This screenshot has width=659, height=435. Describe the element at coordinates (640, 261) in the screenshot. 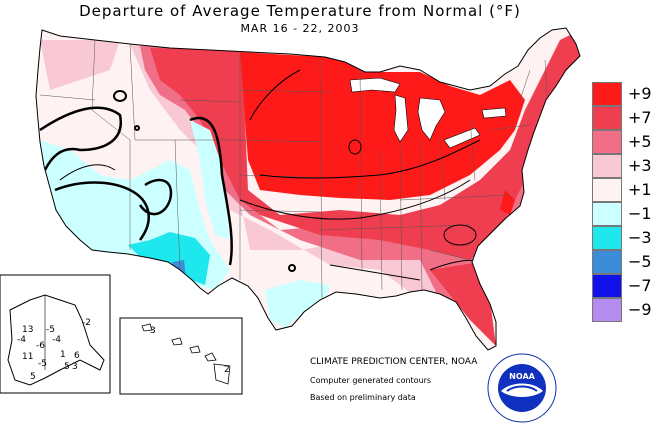

I see `legend-label: −5` at that location.